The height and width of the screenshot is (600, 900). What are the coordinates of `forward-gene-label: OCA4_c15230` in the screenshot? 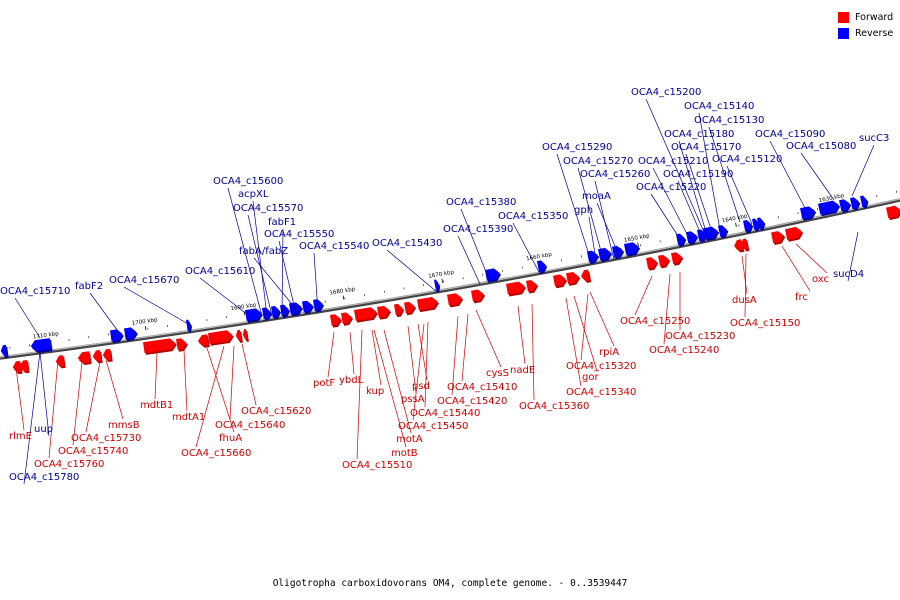 It's located at (700, 336).